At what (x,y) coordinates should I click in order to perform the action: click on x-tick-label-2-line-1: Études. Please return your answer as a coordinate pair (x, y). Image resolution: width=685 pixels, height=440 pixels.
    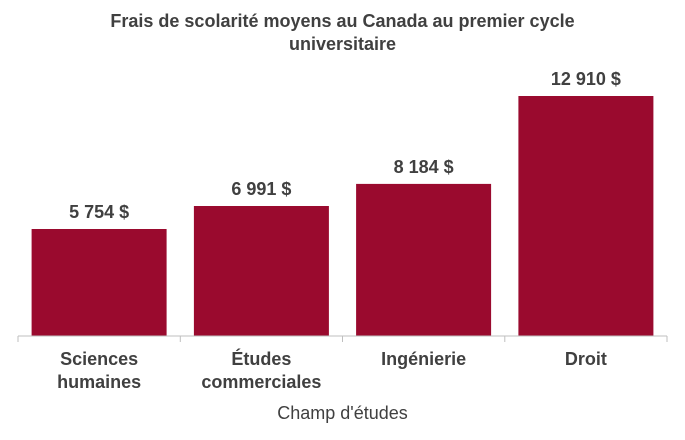
    Looking at the image, I should click on (261, 358).